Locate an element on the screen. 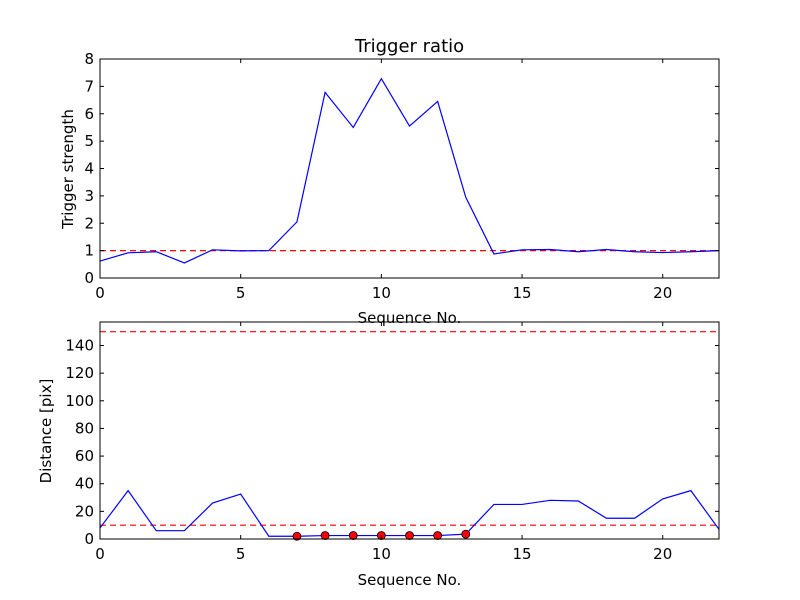  bottom-plot-y-tick-label: 0 is located at coordinates (89, 539).